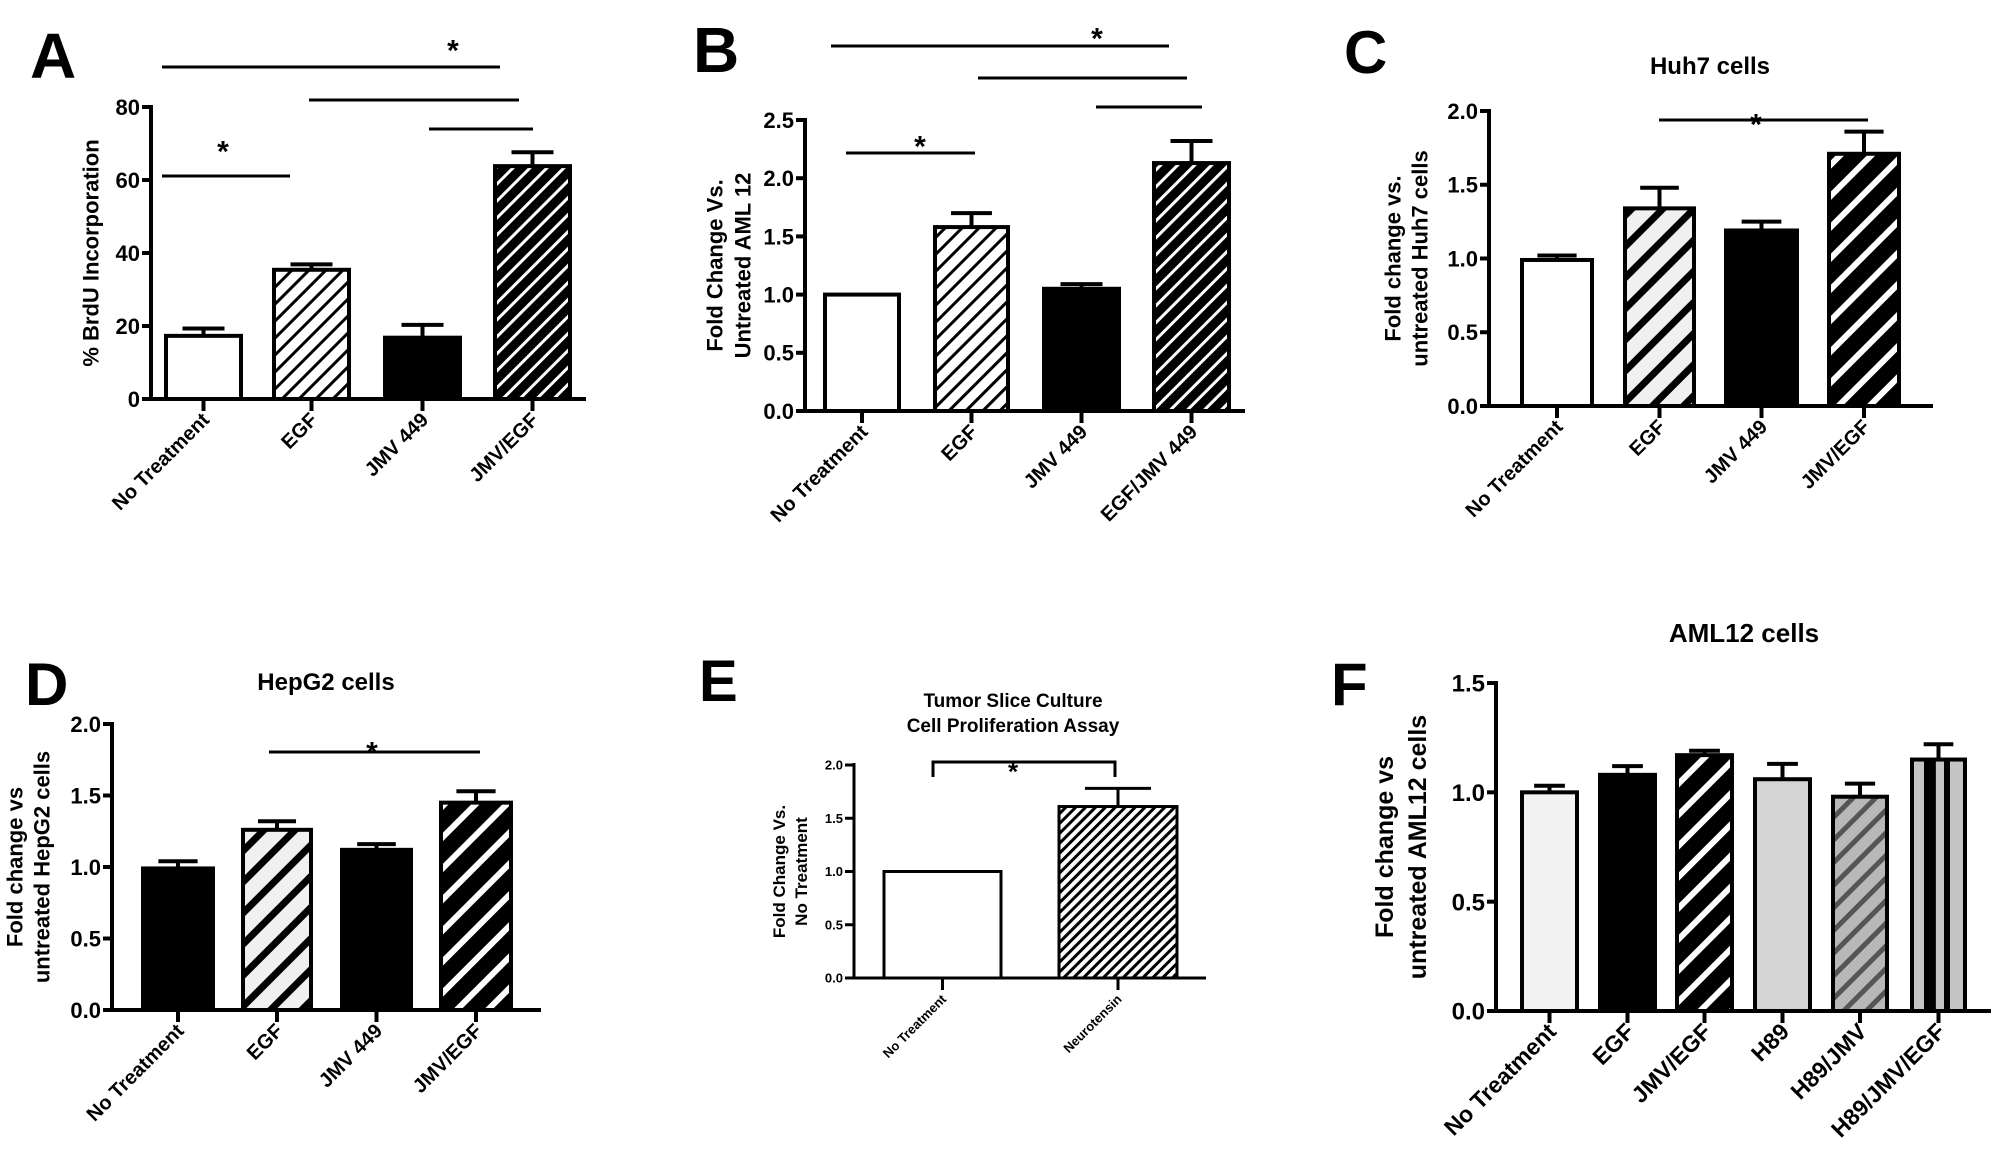  Describe the element at coordinates (128, 326) in the screenshot. I see `y-tick-label: 20` at that location.